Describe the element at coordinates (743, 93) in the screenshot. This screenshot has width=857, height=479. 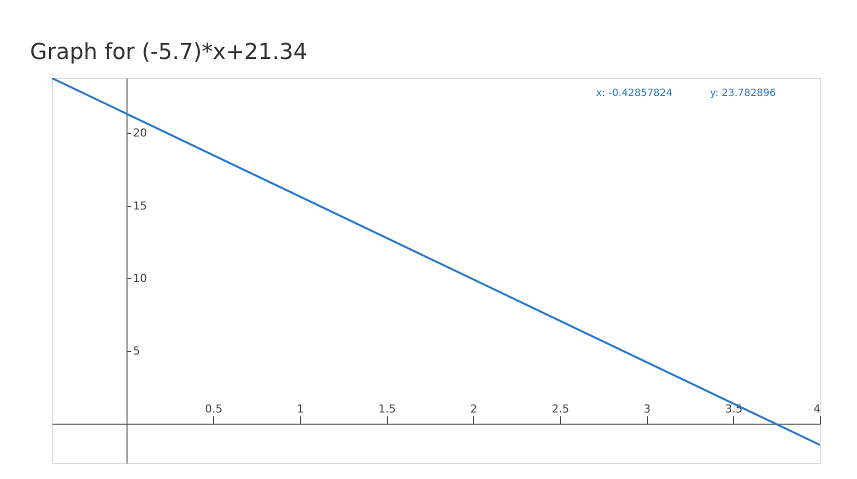
I see `annotation: y: 23.782896` at that location.